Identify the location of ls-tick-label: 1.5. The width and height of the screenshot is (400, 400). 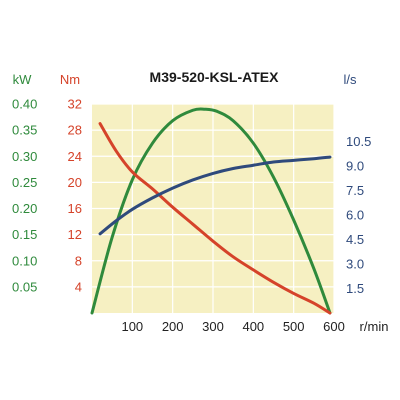
(355, 288).